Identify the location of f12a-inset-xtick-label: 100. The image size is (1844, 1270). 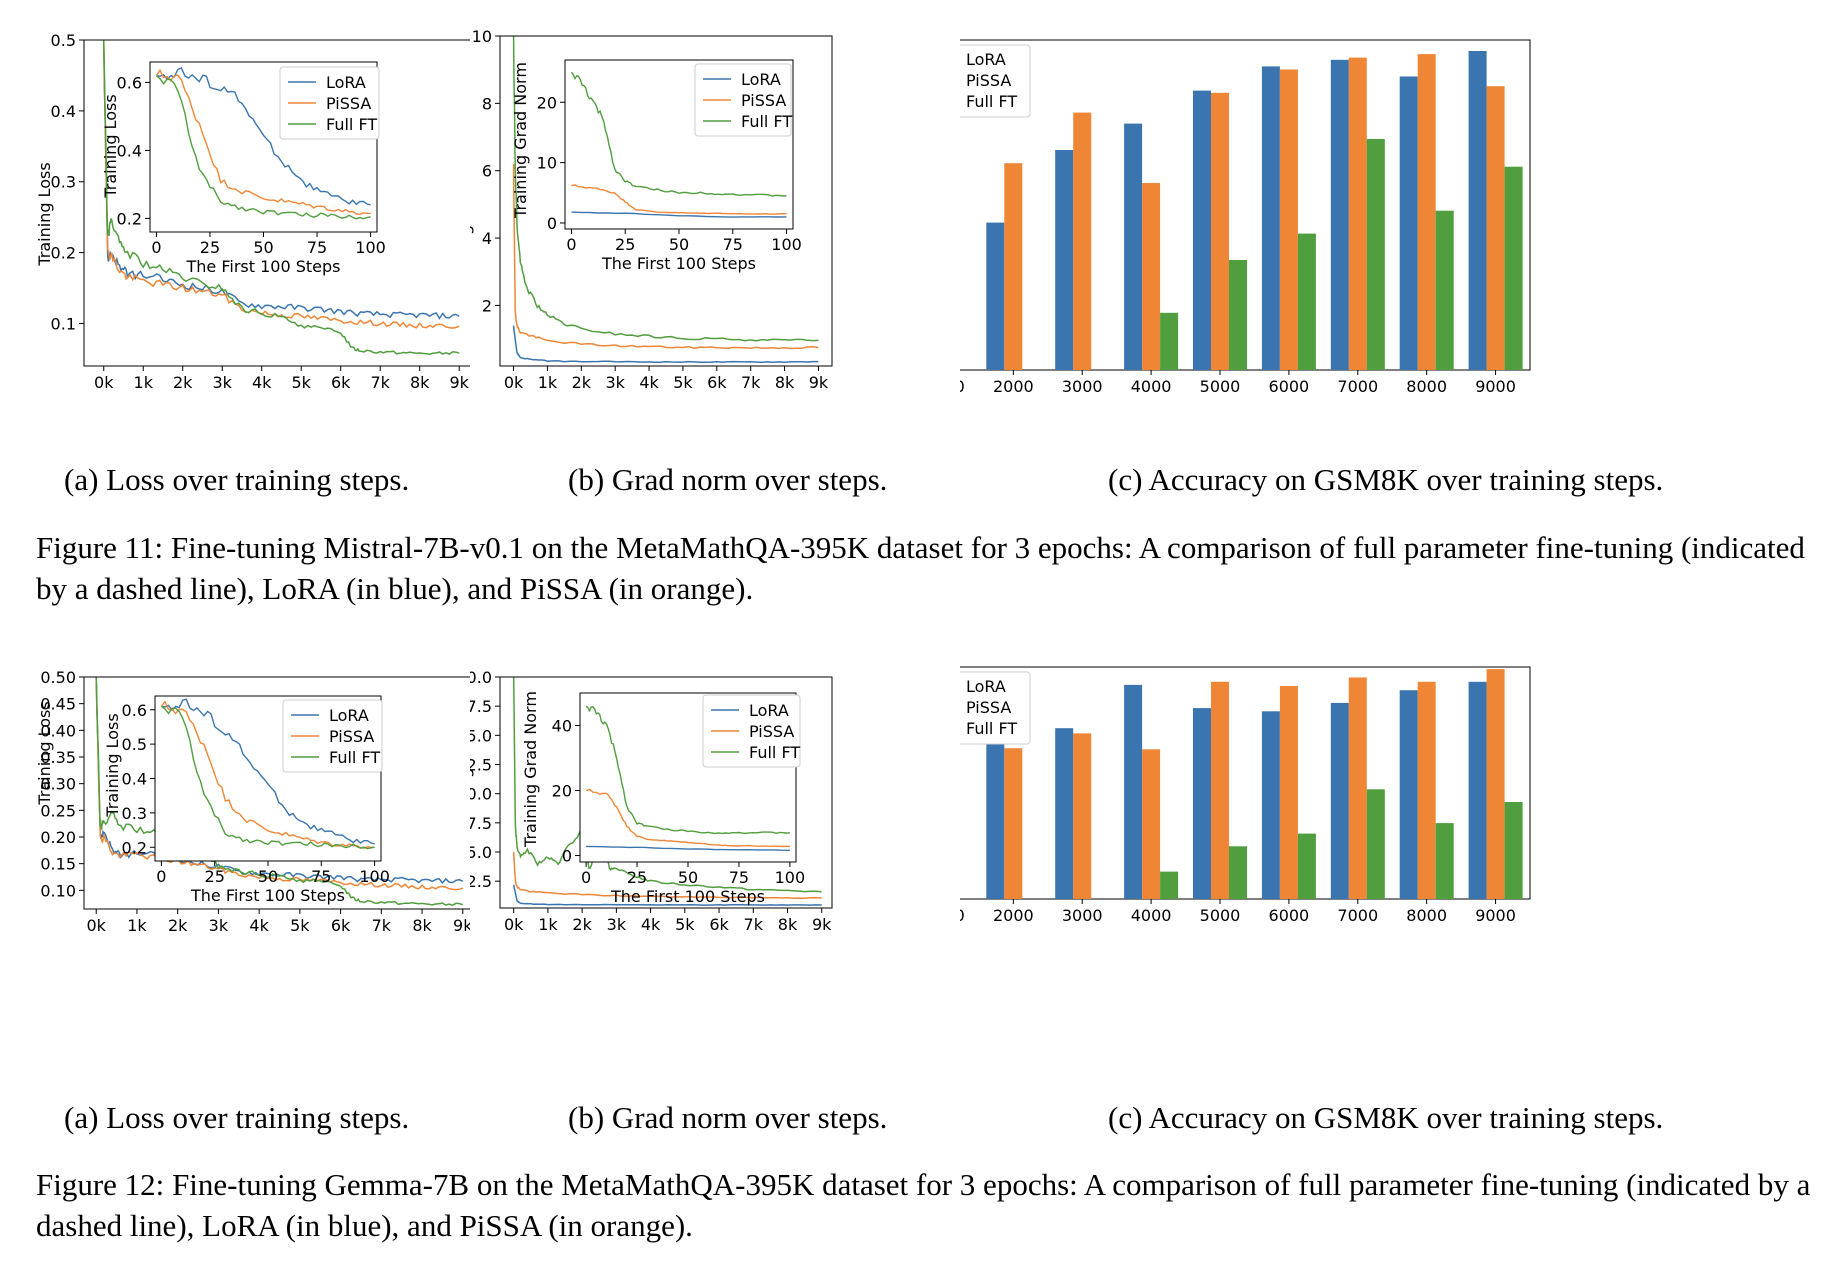
(374, 876).